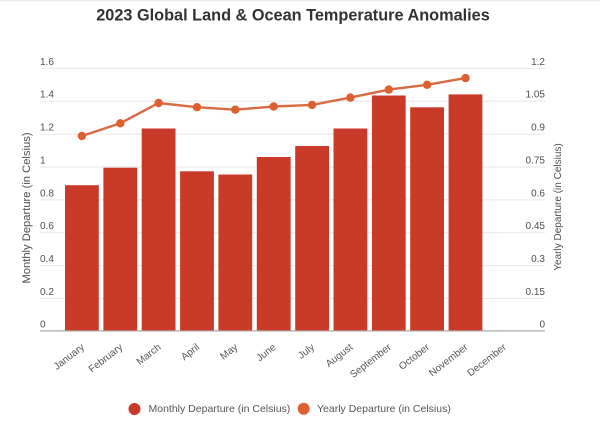  Describe the element at coordinates (536, 161) in the screenshot. I see `svg-text: 0.75` at that location.